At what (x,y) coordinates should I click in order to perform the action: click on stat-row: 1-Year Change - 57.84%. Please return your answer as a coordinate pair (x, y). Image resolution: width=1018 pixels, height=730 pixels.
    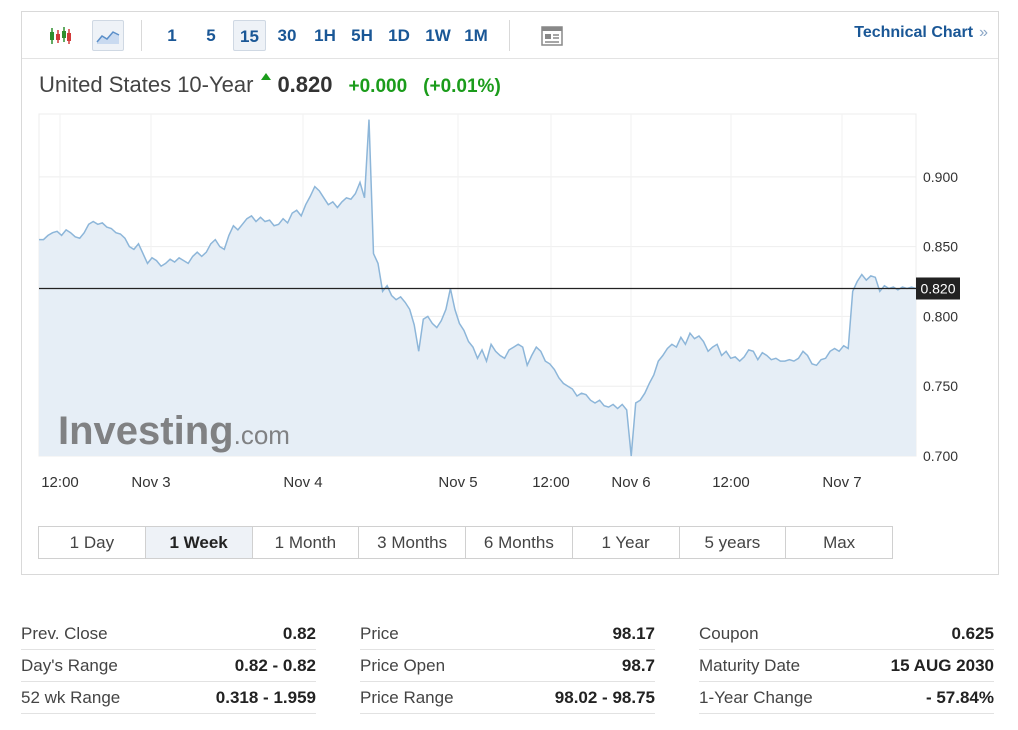
    Looking at the image, I should click on (846, 698).